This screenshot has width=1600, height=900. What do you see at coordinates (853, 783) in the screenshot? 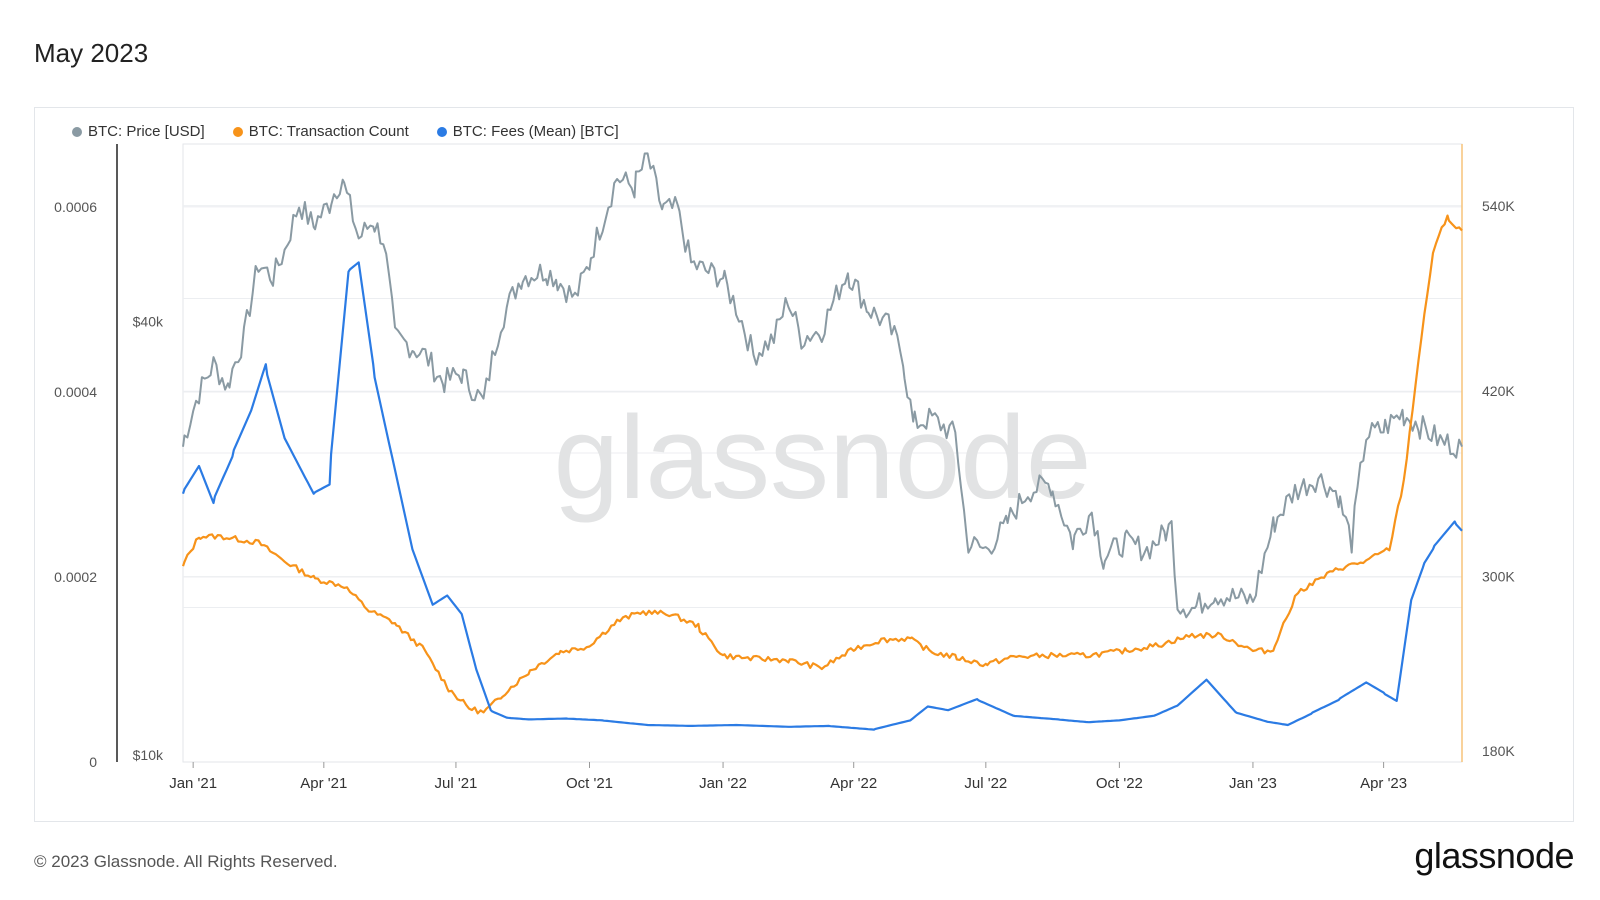
I see `x-tick-label-5: Apr '22` at bounding box center [853, 783].